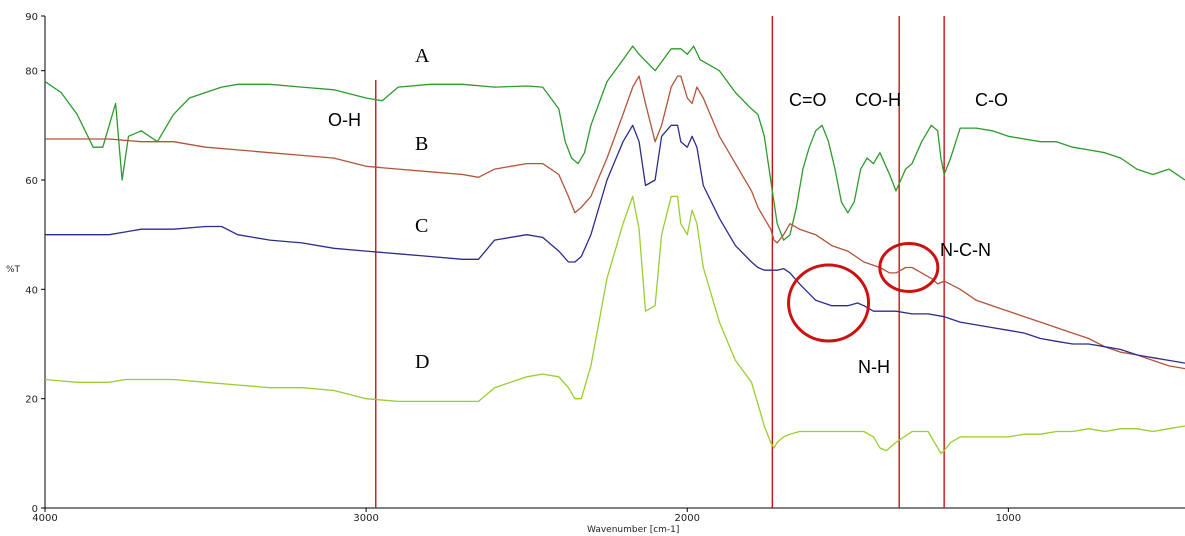 The width and height of the screenshot is (1185, 536). What do you see at coordinates (31, 290) in the screenshot?
I see `y-tick-label: 40` at bounding box center [31, 290].